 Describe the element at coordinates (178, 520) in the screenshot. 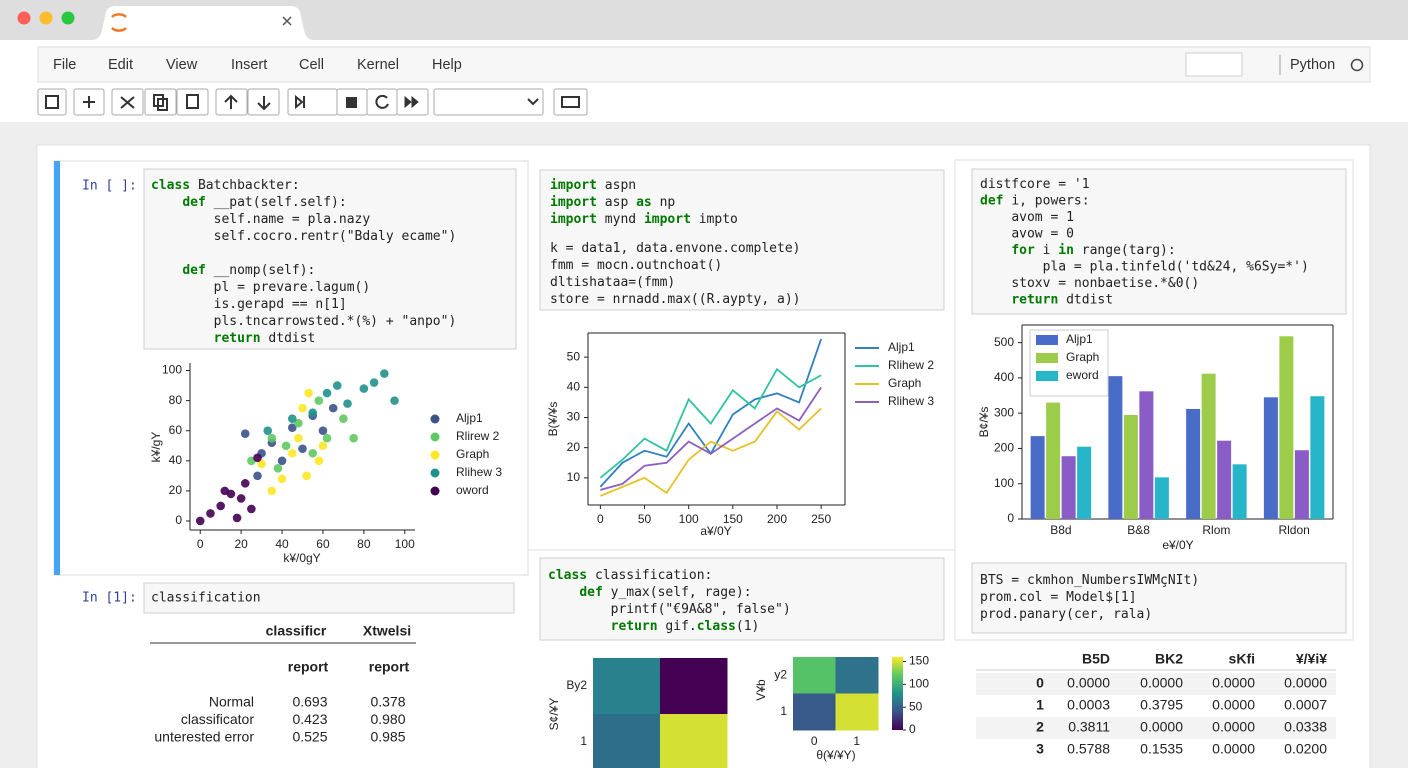

I see `y-tick-label: 0` at that location.